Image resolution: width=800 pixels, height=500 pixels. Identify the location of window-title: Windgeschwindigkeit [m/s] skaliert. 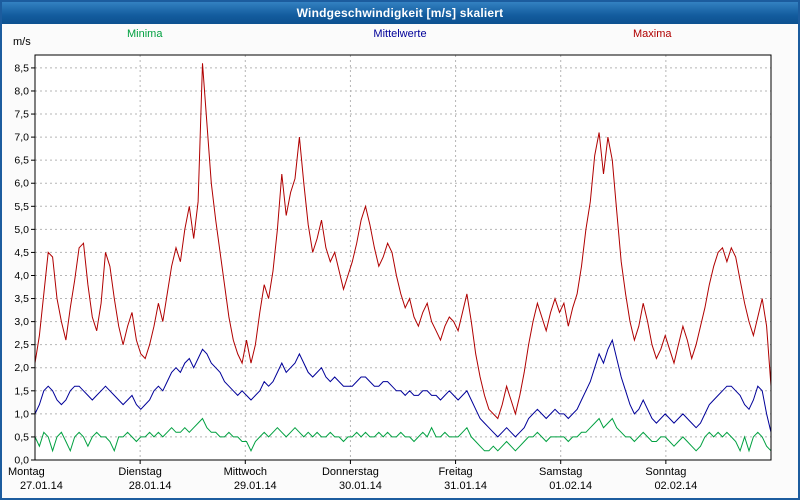
(400, 13).